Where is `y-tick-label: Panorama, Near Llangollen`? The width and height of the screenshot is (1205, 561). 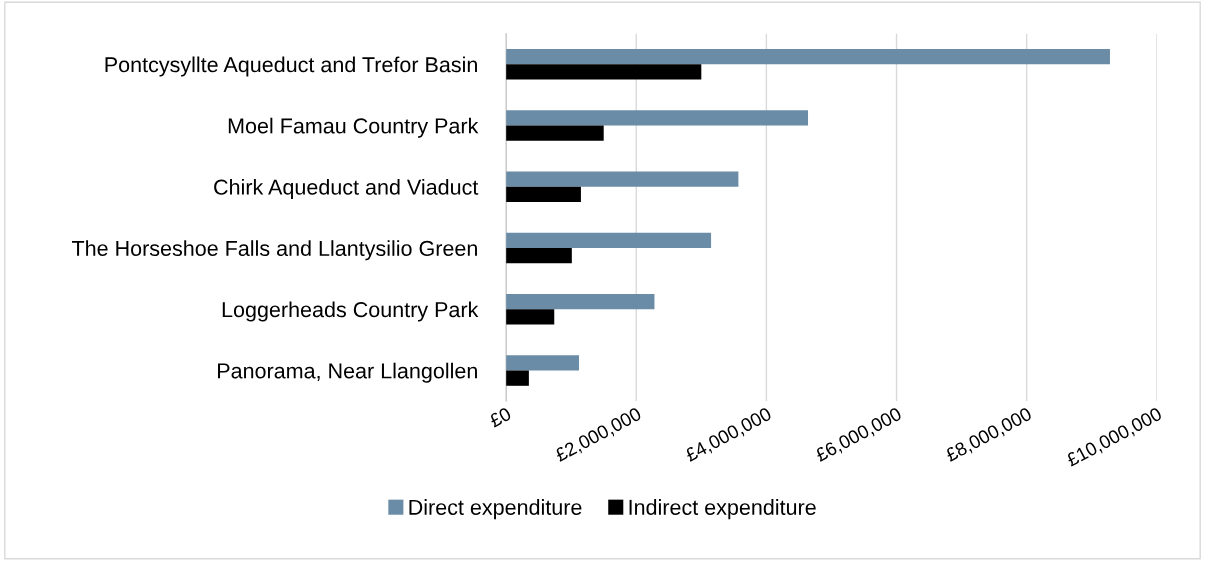 y-tick-label: Panorama, Near Llangollen is located at coordinates (347, 372).